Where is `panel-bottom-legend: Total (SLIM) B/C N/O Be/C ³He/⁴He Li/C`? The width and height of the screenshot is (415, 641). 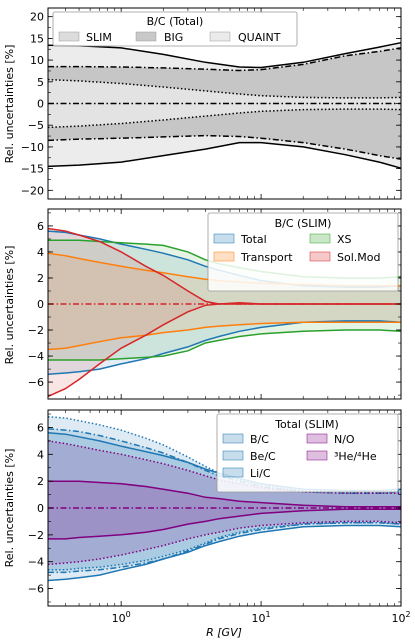 panel-bottom-legend: Total (SLIM) B/C N/O Be/C ³He/⁴He Li/C is located at coordinates (307, 453).